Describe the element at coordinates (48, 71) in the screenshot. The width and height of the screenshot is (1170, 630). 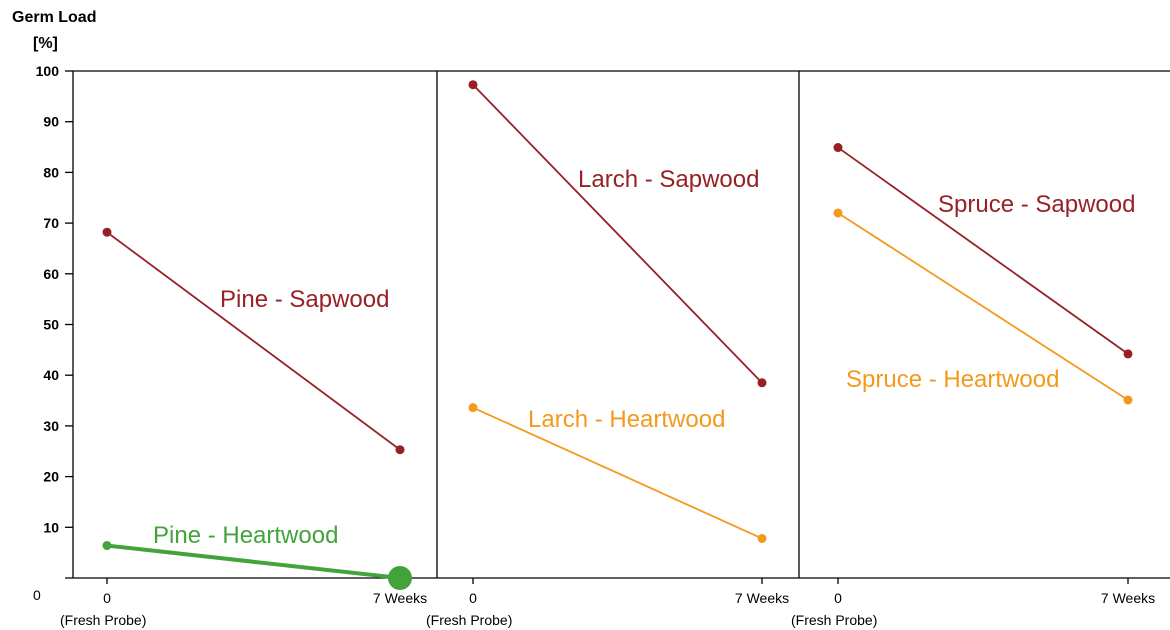
I see `y-tick-label: 100` at that location.